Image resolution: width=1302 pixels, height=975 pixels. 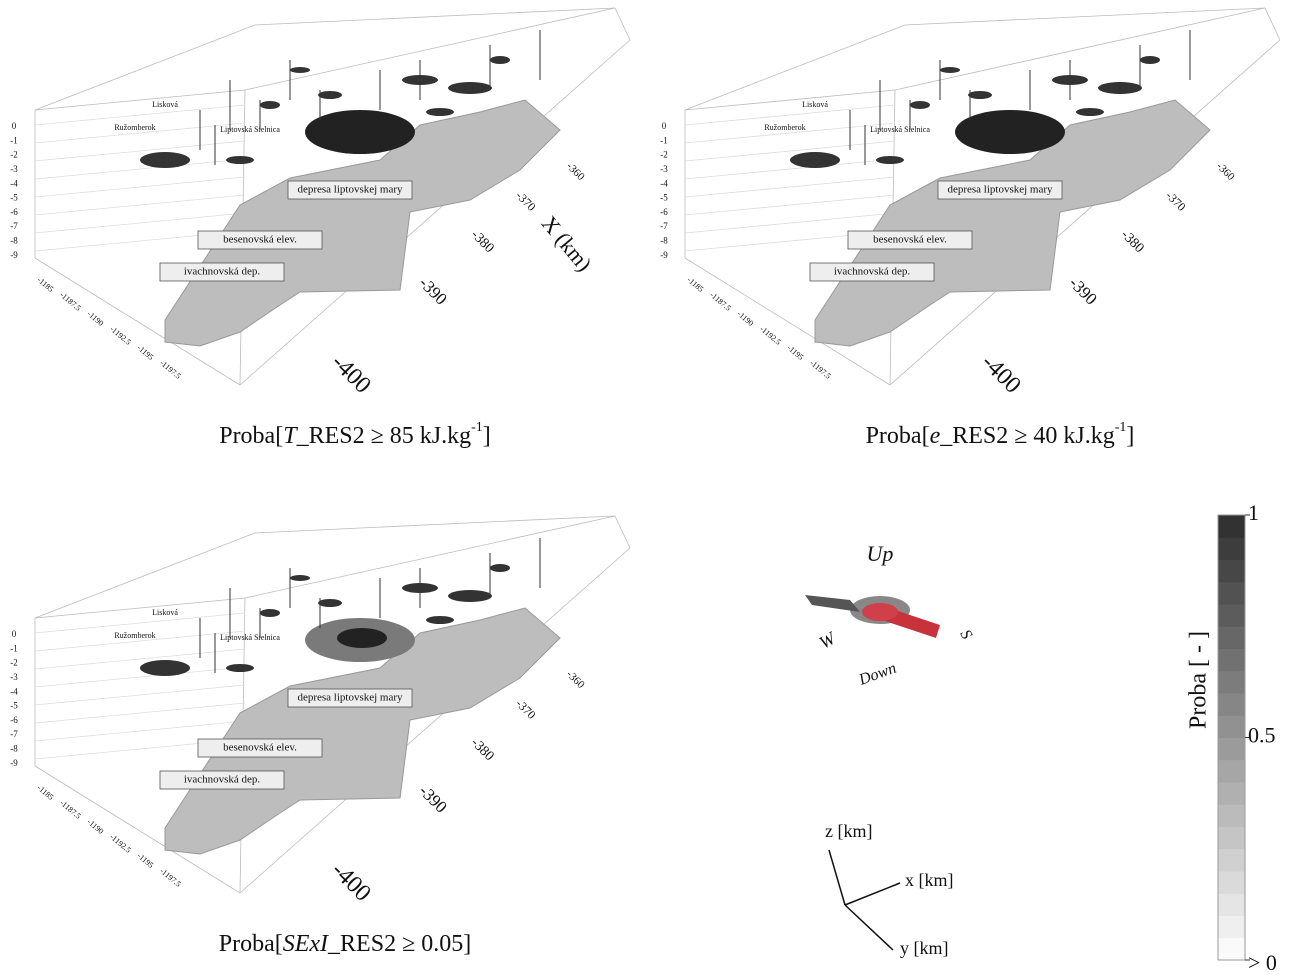 What do you see at coordinates (1001, 374) in the screenshot?
I see `x-tick-label: -400` at bounding box center [1001, 374].